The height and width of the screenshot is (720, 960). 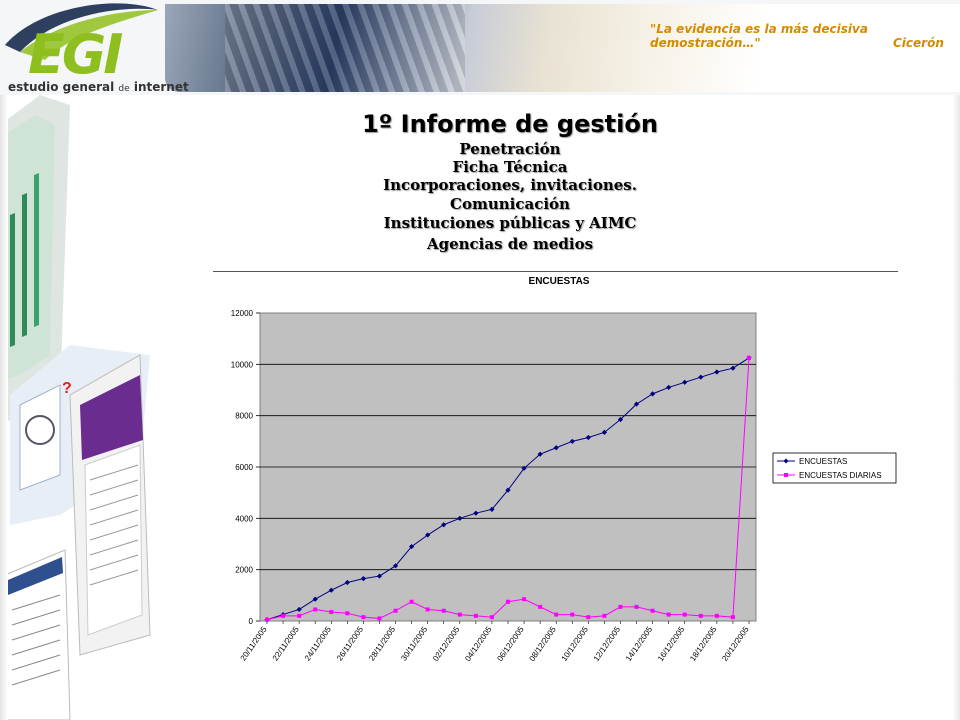 What do you see at coordinates (823, 461) in the screenshot?
I see `legend-label: ENCUESTAS` at bounding box center [823, 461].